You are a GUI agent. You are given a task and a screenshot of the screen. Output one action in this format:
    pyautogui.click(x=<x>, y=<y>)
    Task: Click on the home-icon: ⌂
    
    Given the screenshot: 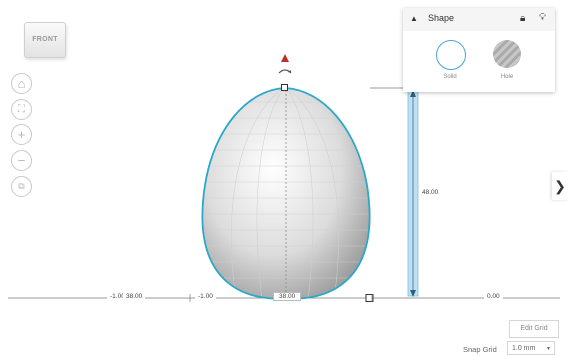 What is the action you would take?
    pyautogui.click(x=21, y=83)
    